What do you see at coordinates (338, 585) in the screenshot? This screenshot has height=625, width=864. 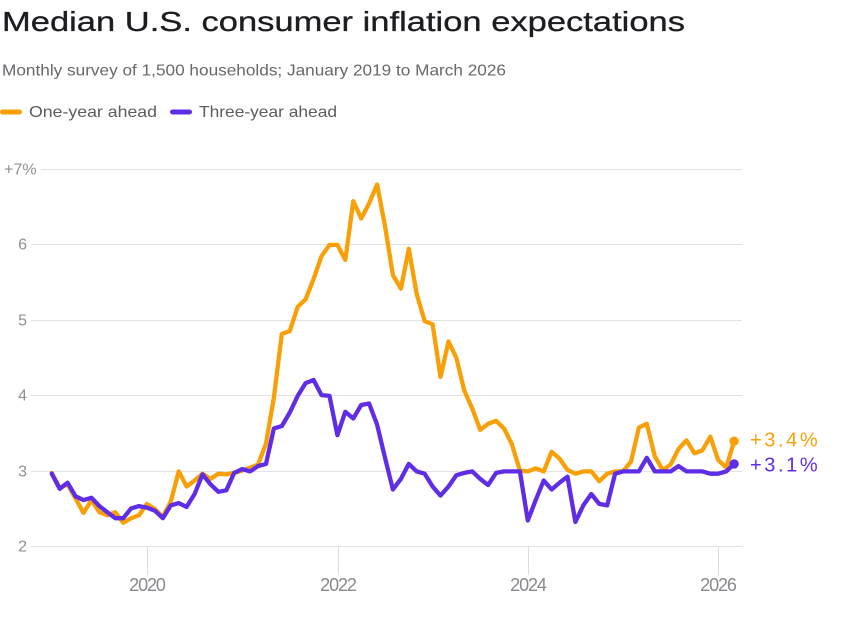 I see `svg-text: 2022` at bounding box center [338, 585].